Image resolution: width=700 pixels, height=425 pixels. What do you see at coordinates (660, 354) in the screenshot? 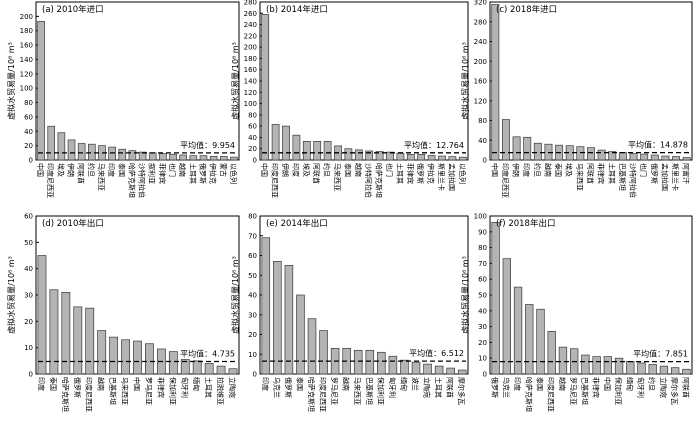
I see `mean-label: 平均值：7.851` at bounding box center [660, 354].